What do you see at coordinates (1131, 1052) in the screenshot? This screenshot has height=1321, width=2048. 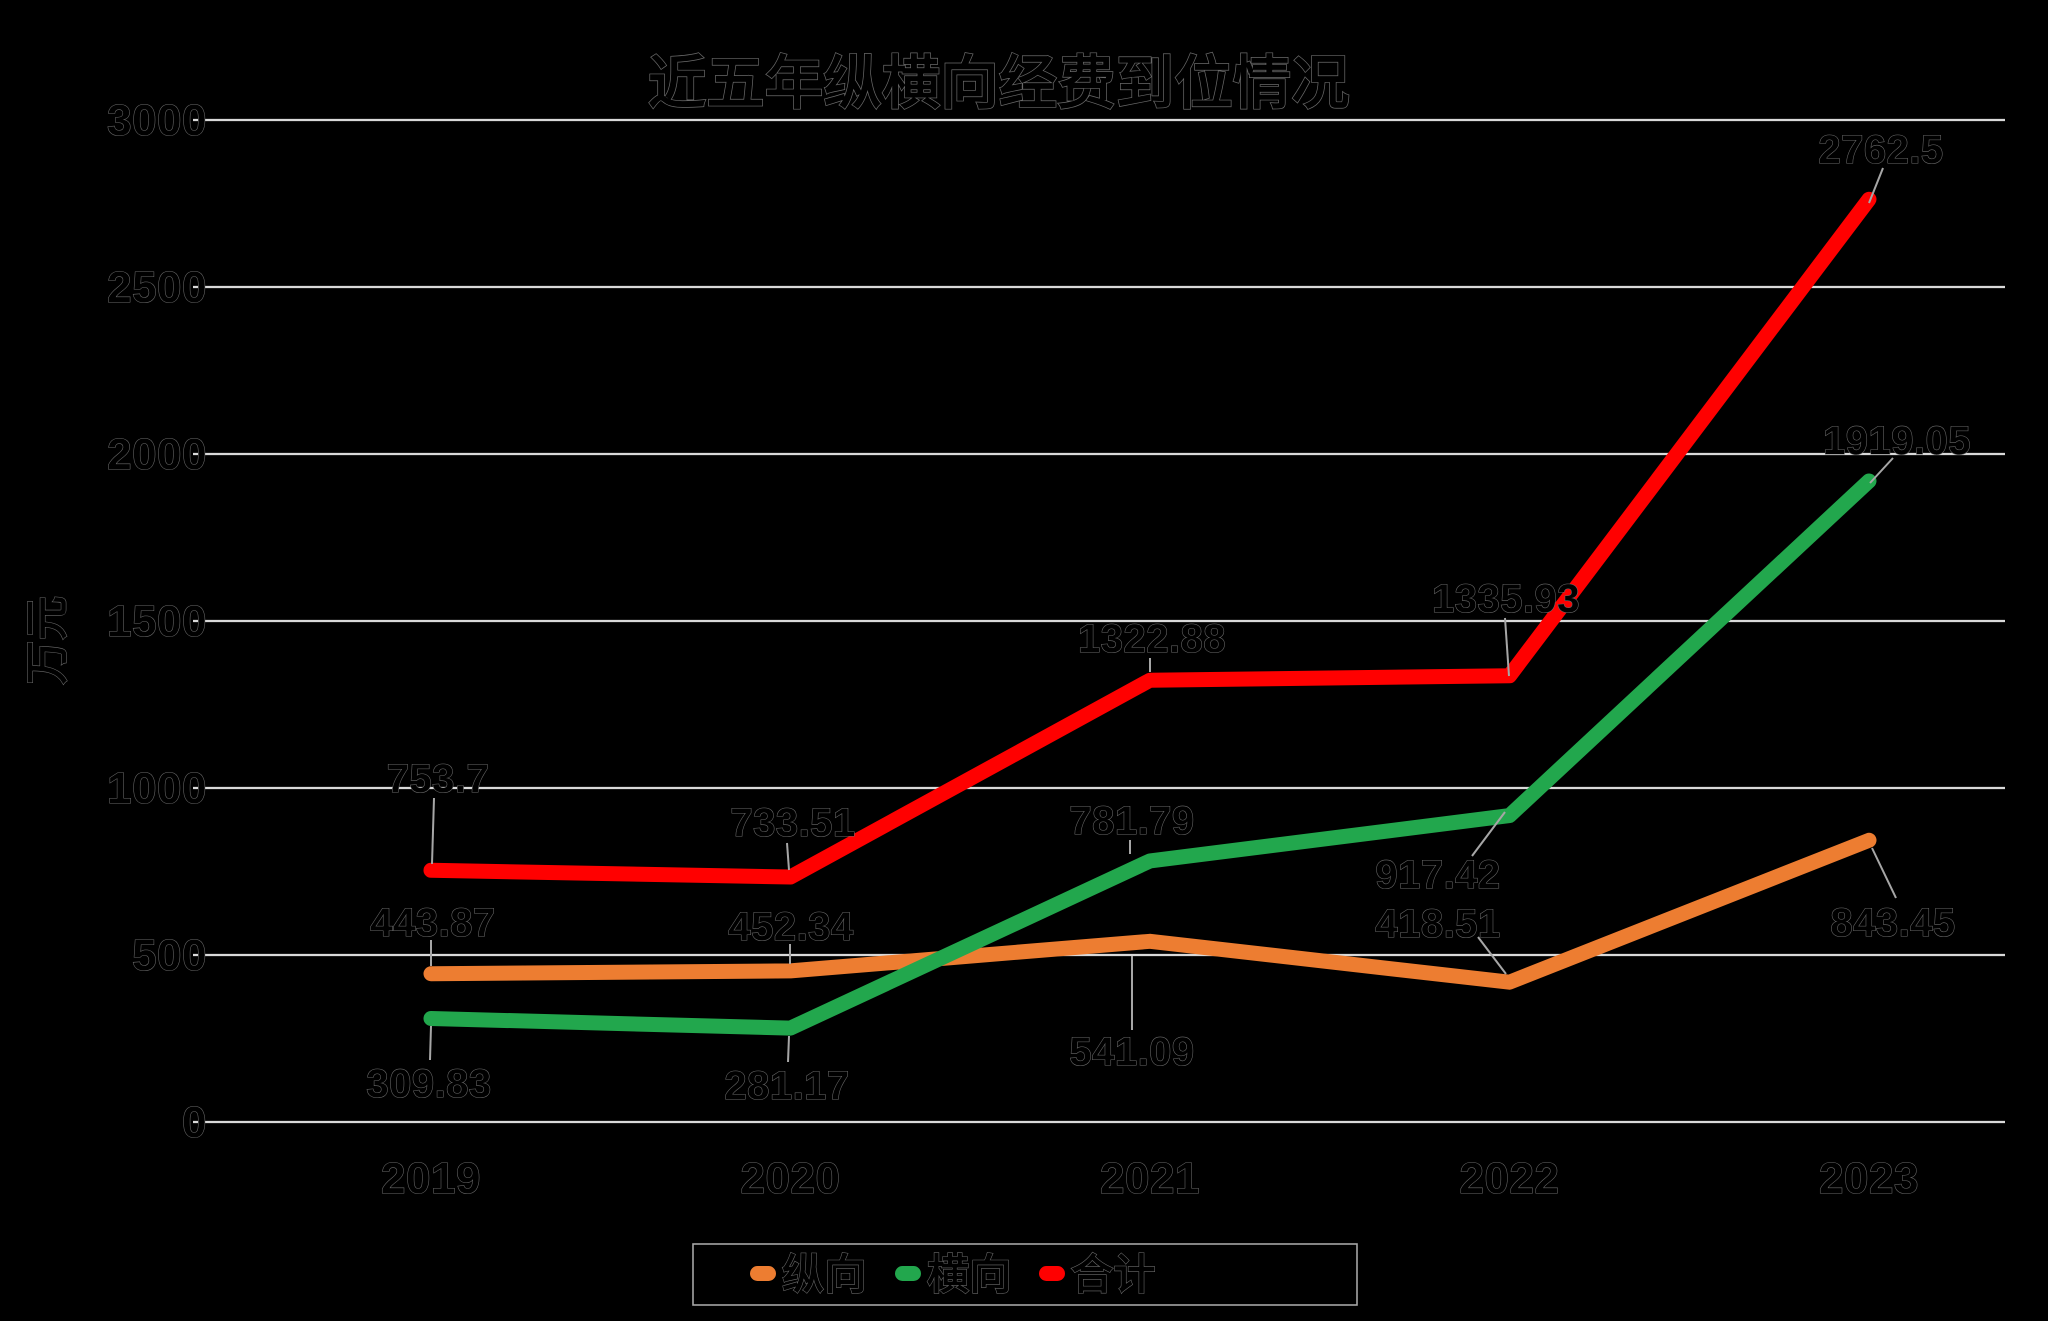 I see `data-label: 541.09` at bounding box center [1131, 1052].